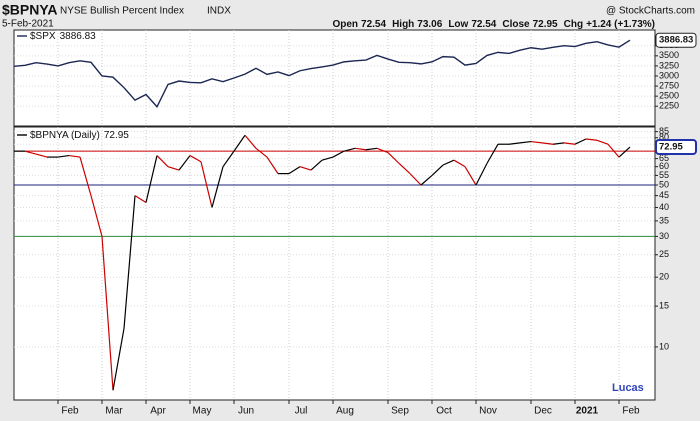 The image size is (700, 421). What do you see at coordinates (219, 11) in the screenshot?
I see `exchange: INDX` at bounding box center [219, 11].